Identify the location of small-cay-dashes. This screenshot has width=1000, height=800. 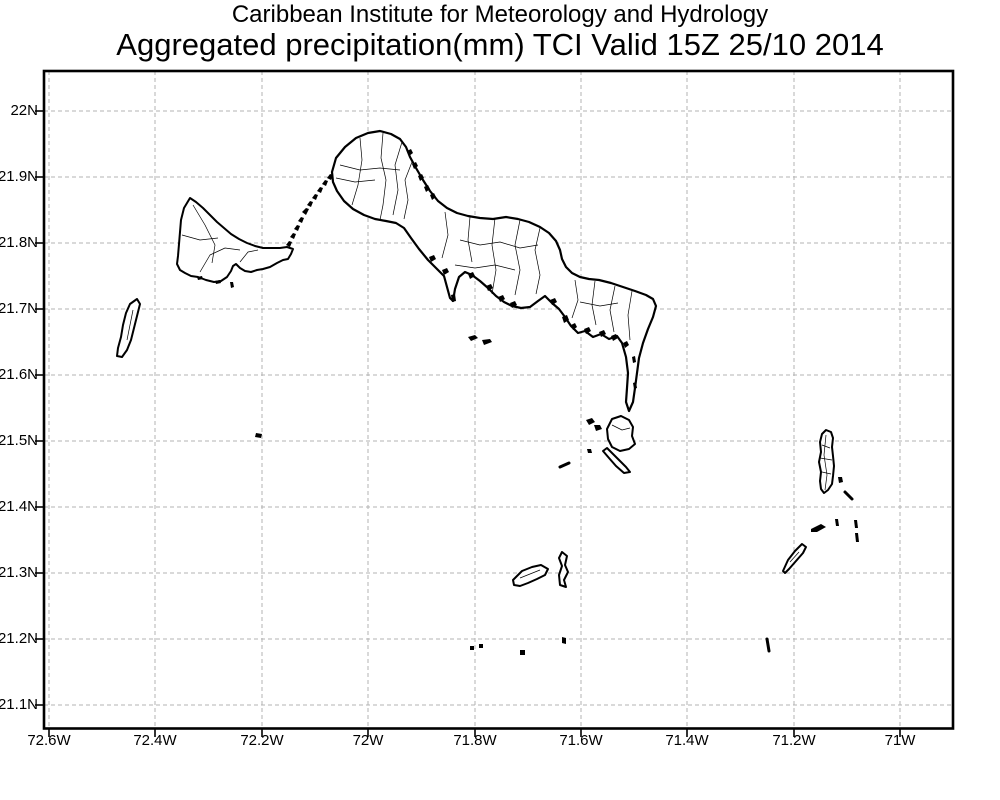
(706, 557).